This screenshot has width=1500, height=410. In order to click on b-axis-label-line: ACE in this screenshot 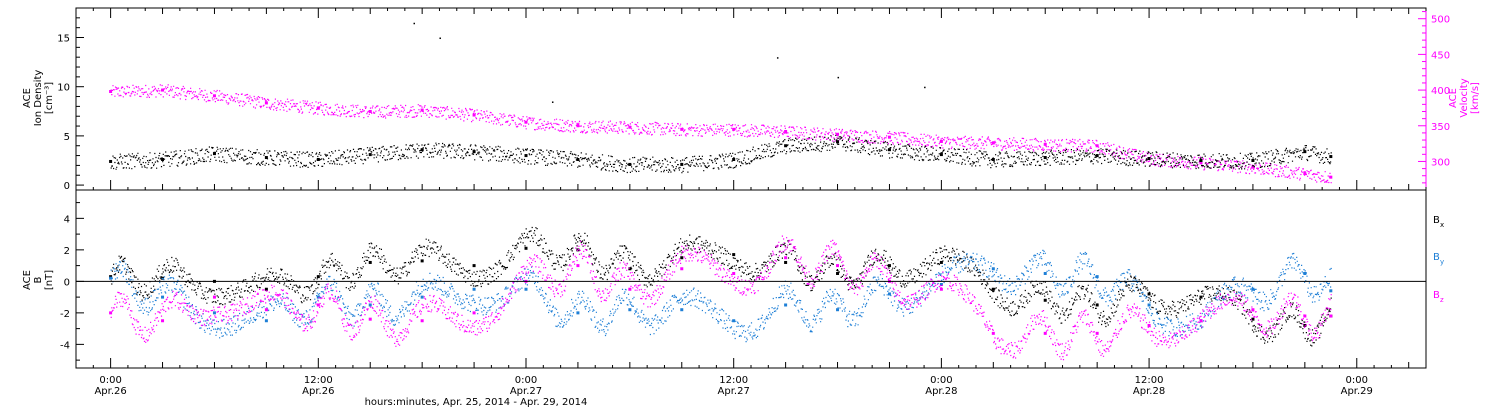, I will do `click(27, 280)`.